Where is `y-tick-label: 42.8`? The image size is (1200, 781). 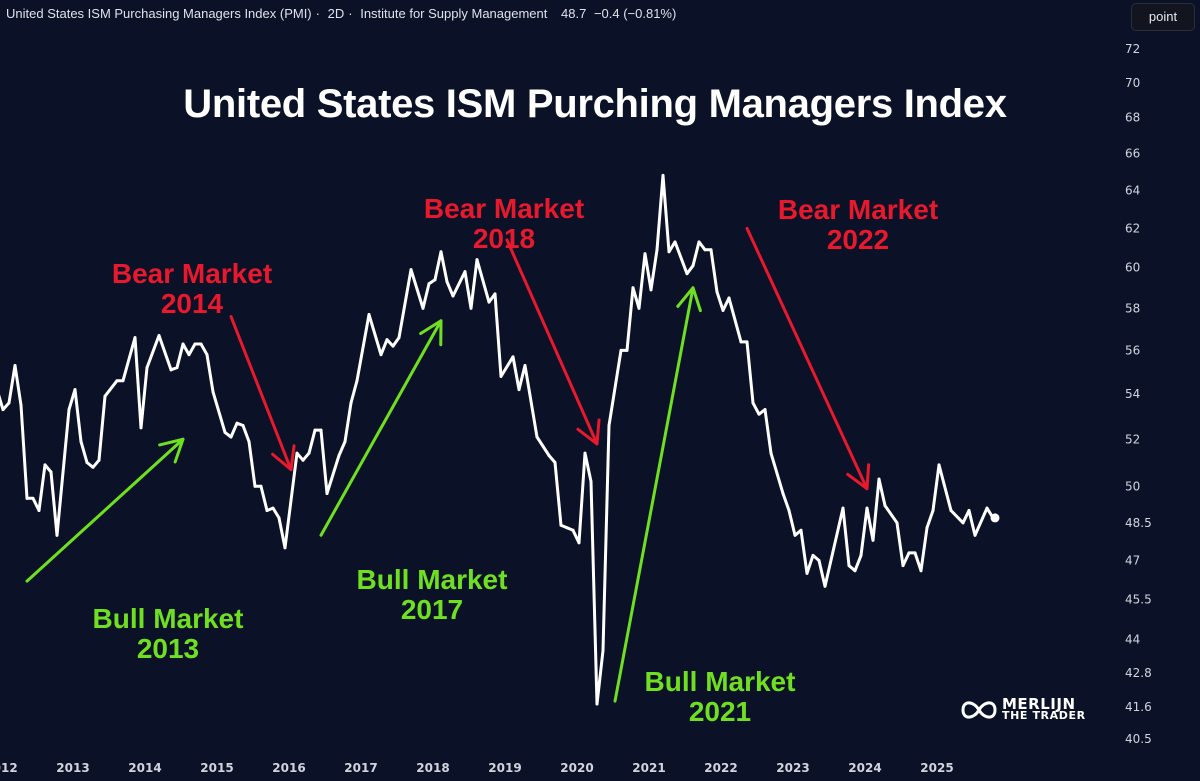
y-tick-label: 42.8 is located at coordinates (1138, 673).